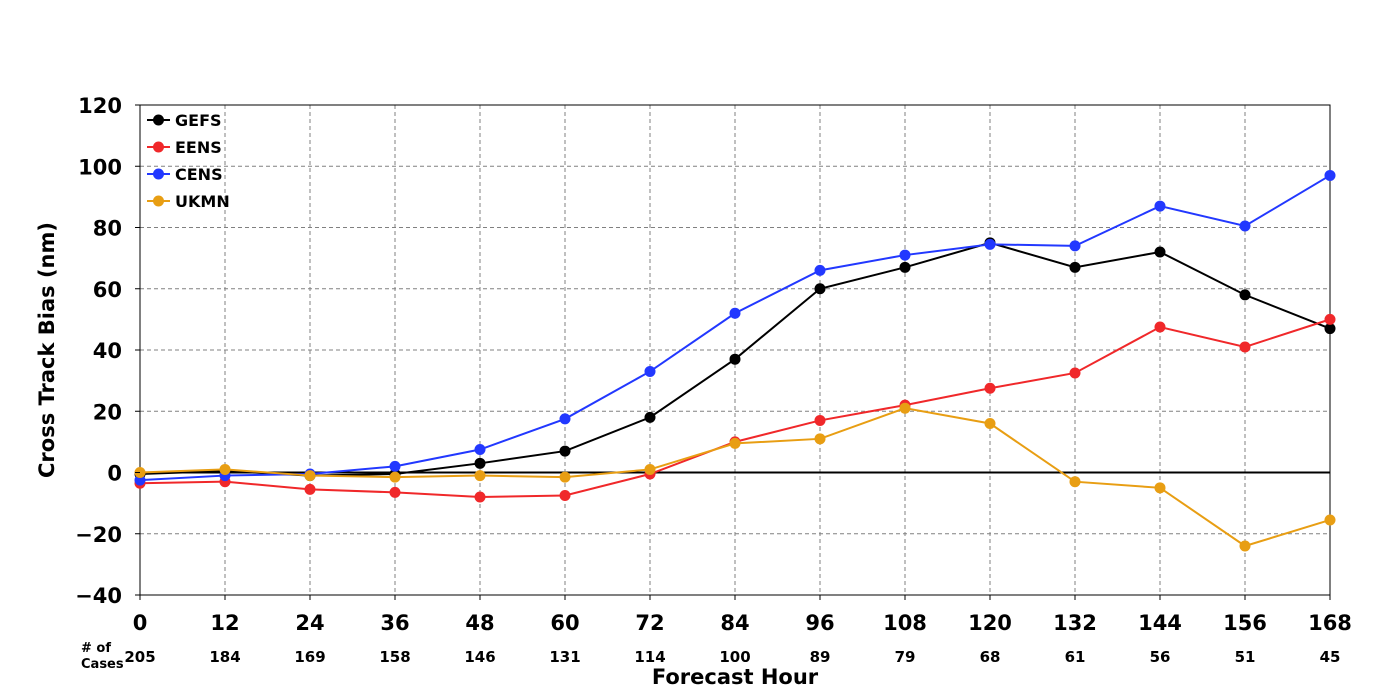 The height and width of the screenshot is (700, 1400). I want to click on x-tick-label: 120, so click(990, 623).